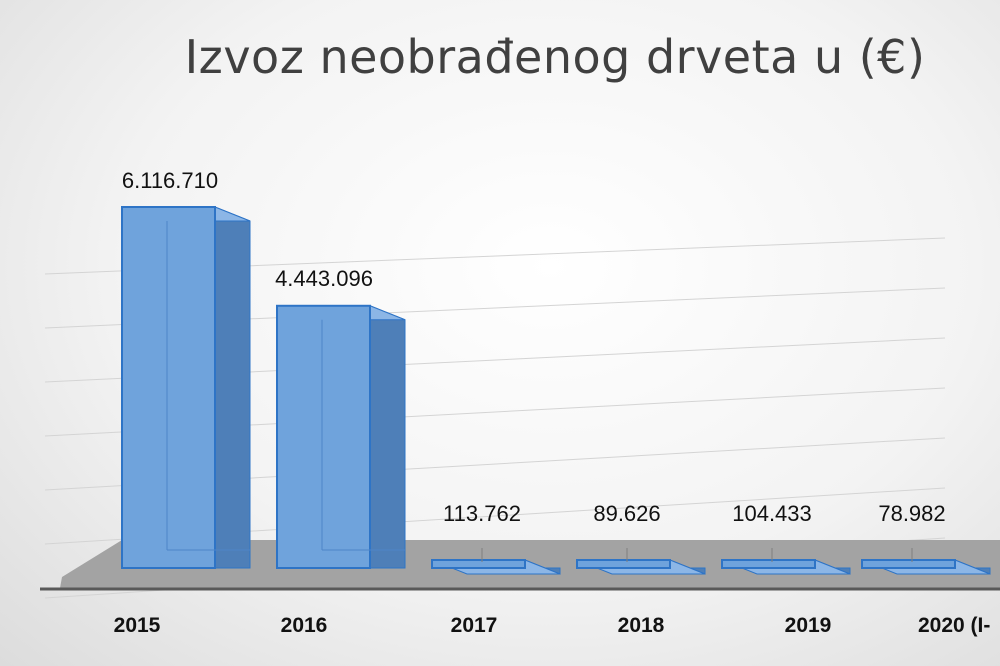 The width and height of the screenshot is (1000, 666). What do you see at coordinates (474, 625) in the screenshot?
I see `x-tick-label: 2017` at bounding box center [474, 625].